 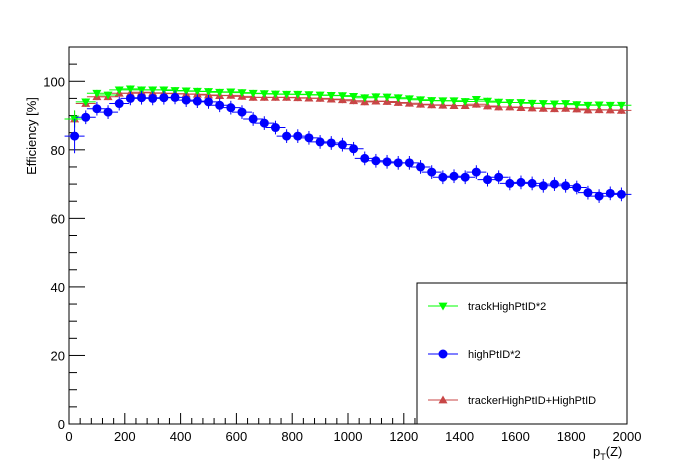 What do you see at coordinates (58, 150) in the screenshot?
I see `y-tick-label: 80` at bounding box center [58, 150].